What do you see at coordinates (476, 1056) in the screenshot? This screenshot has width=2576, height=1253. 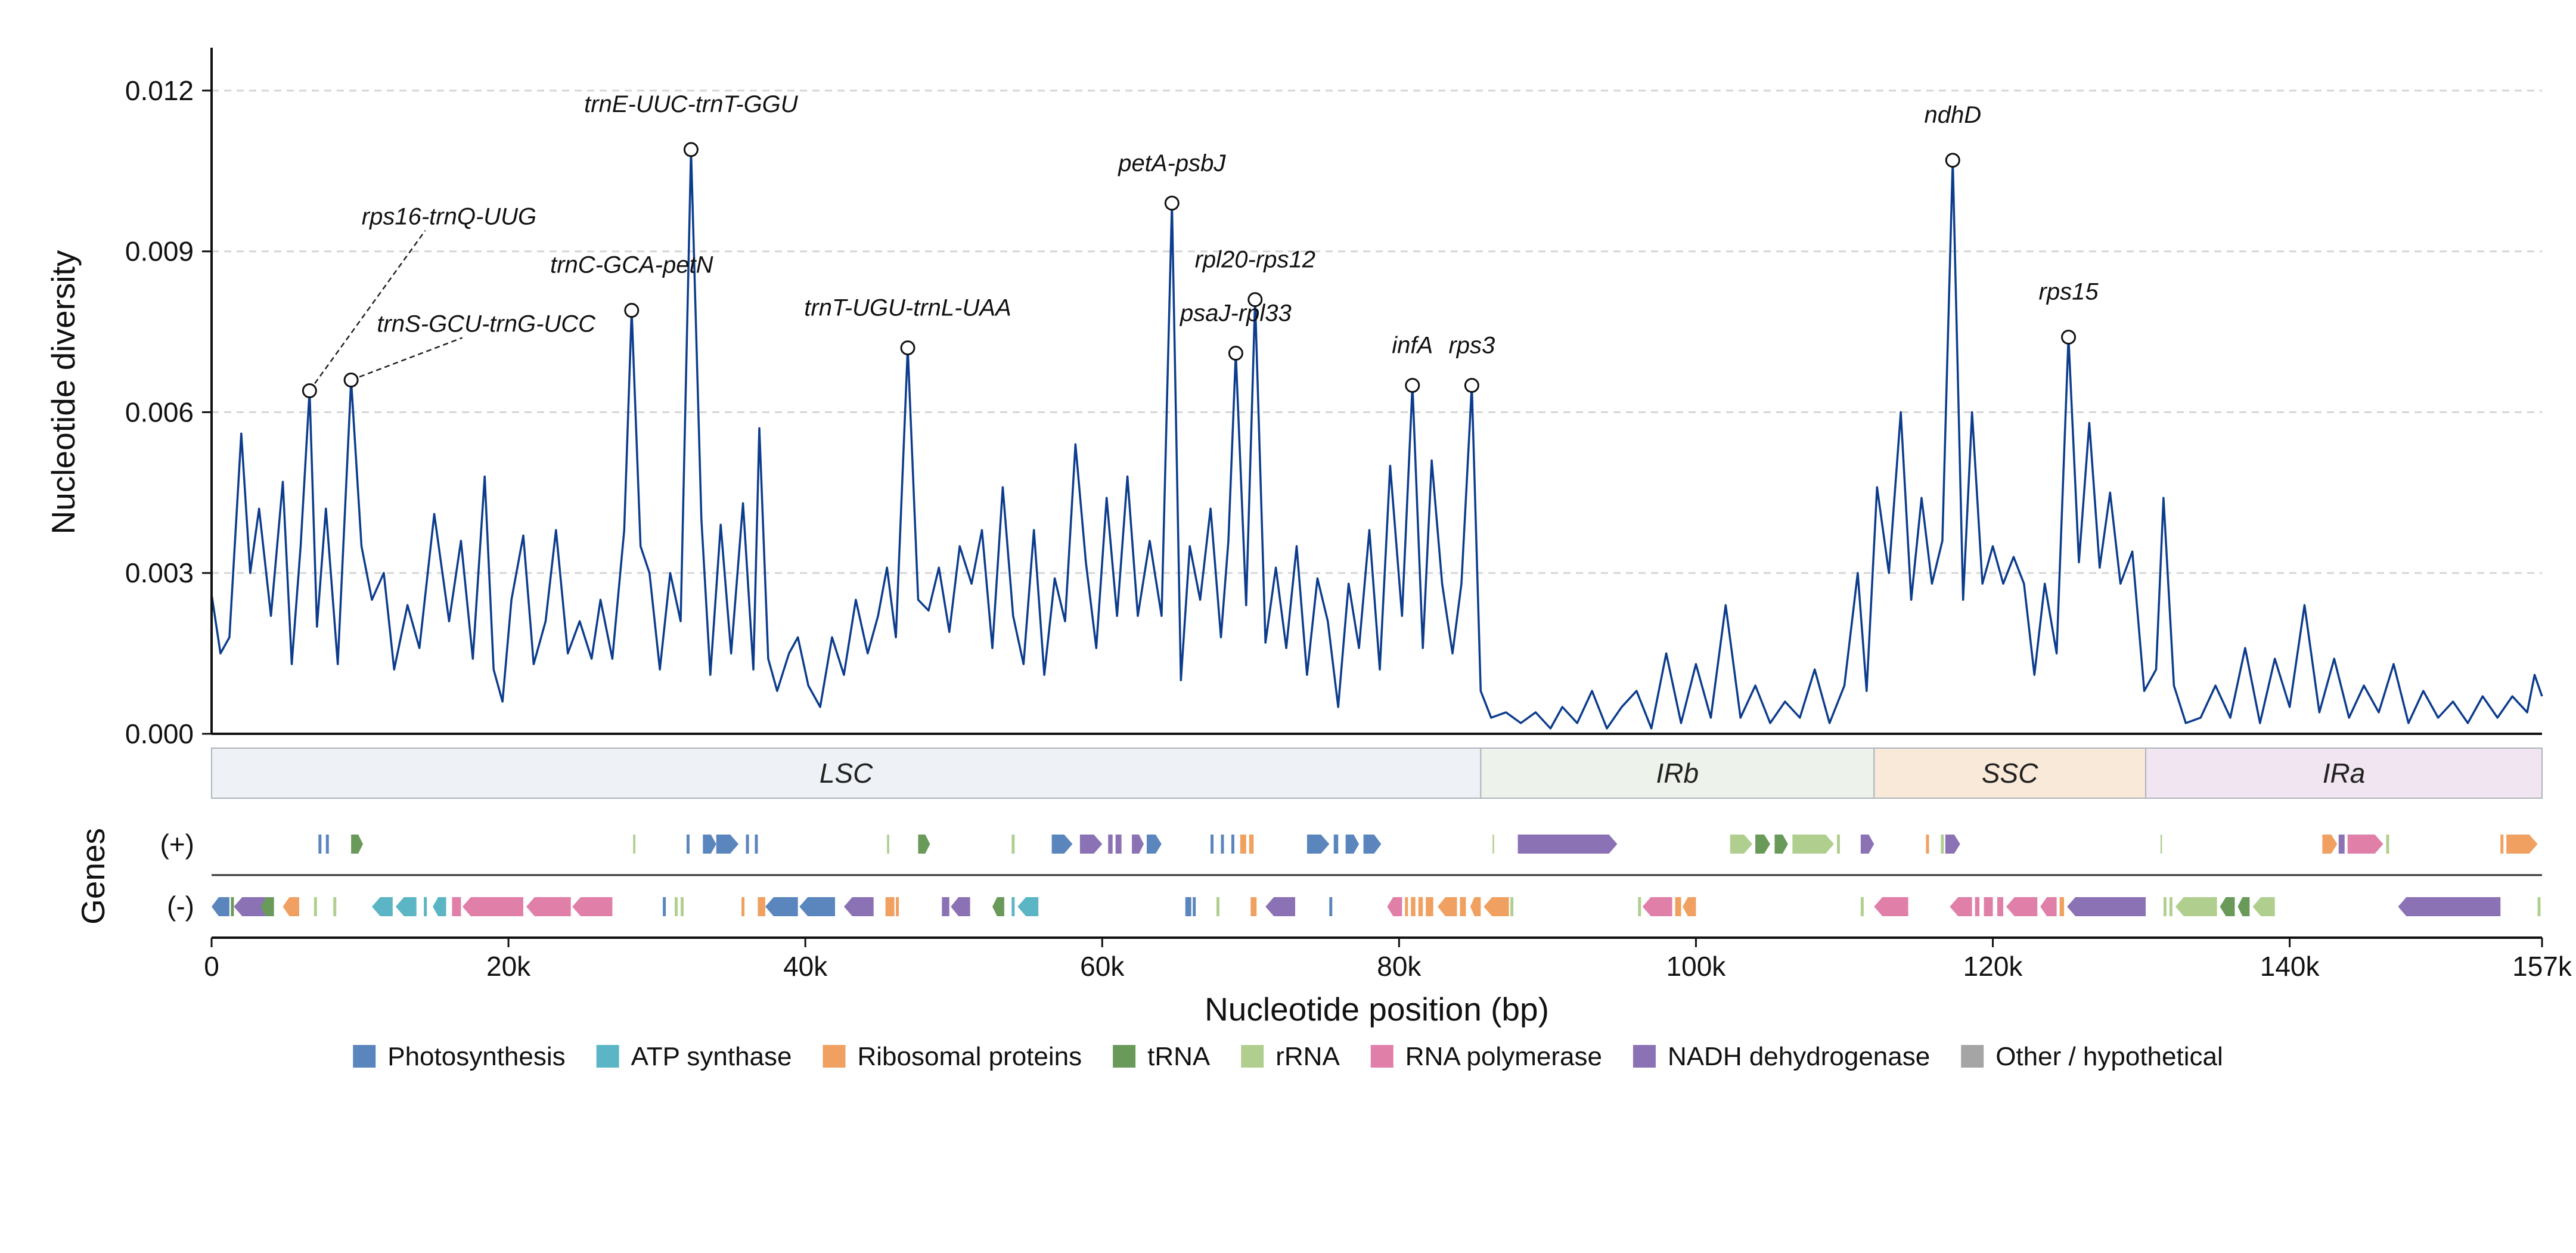 I see `legend-label: Photosynthesis` at bounding box center [476, 1056].